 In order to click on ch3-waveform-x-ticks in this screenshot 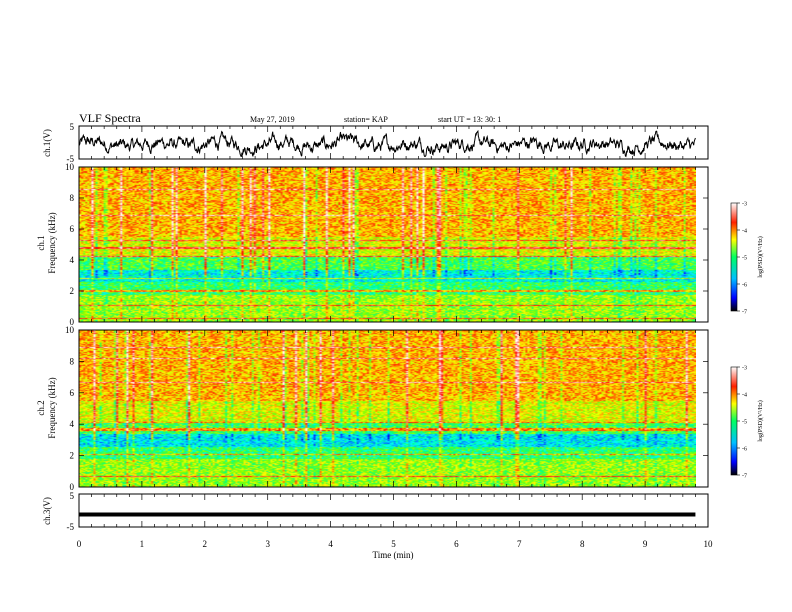, I will do `click(393, 510)`.